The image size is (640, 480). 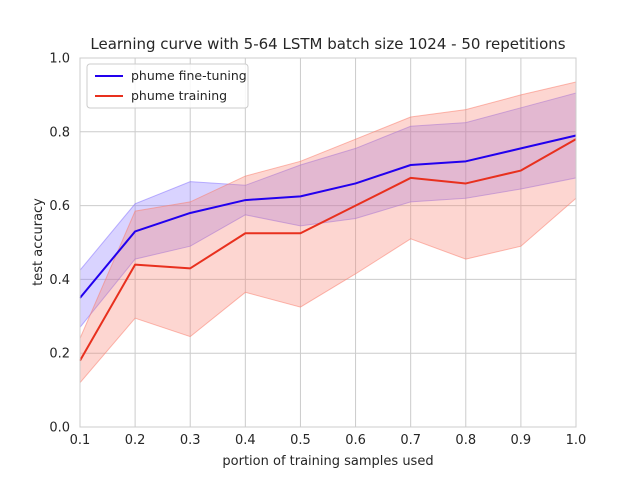 I want to click on x-tick-label: 0.5, so click(x=300, y=440).